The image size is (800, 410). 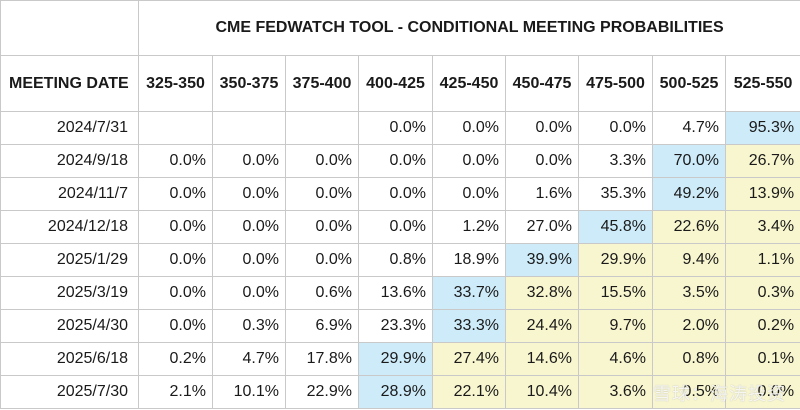 I want to click on probability-cell: 3.4%, so click(x=762, y=227).